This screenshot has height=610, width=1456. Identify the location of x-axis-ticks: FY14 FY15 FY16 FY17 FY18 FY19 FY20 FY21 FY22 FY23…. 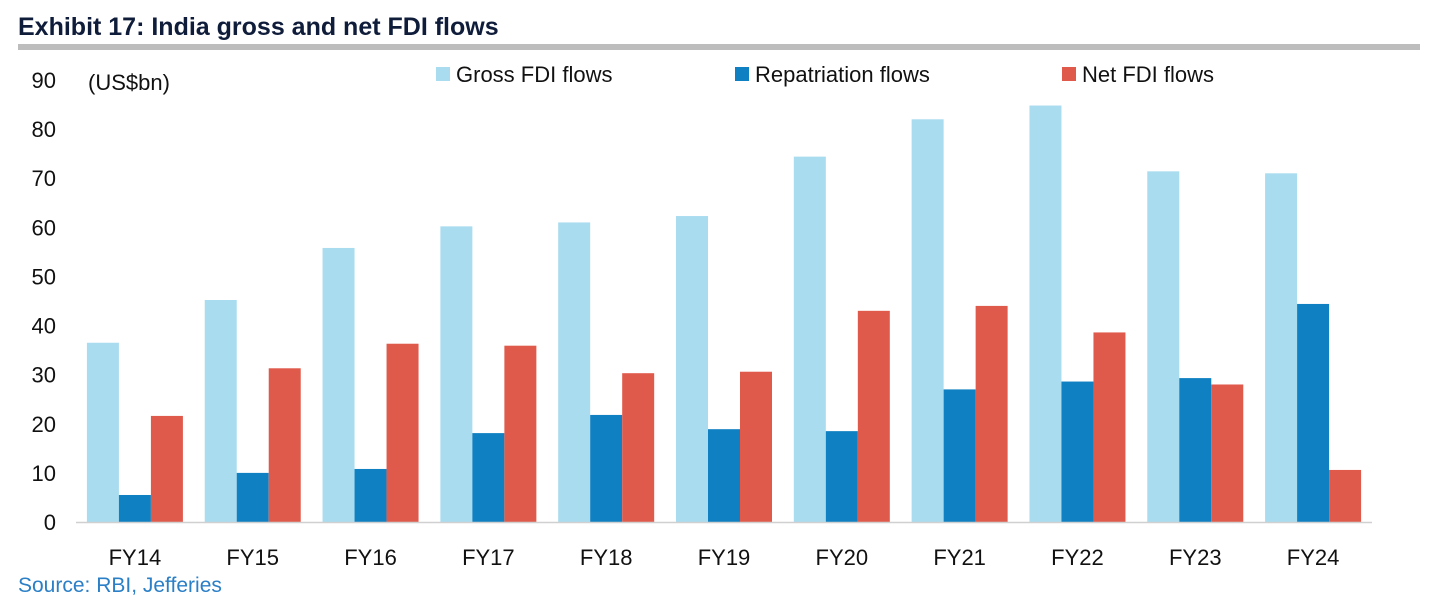
(724, 557).